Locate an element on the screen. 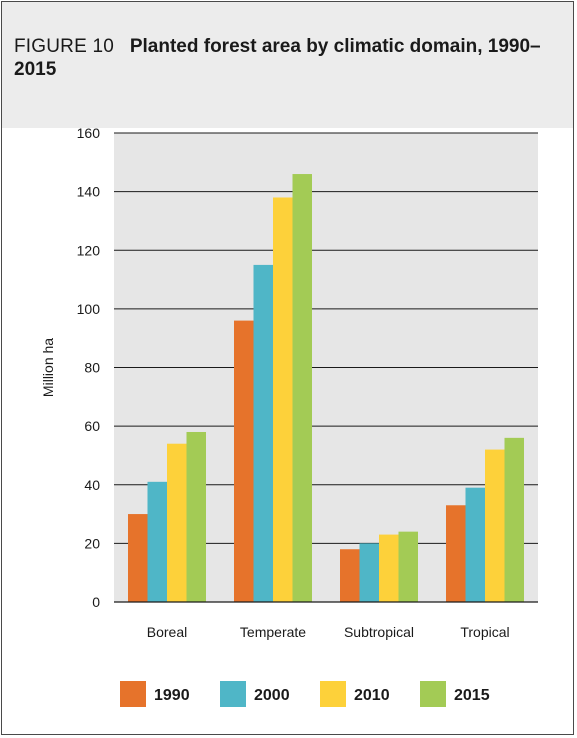 The image size is (577, 738). bar-2010-tropical is located at coordinates (495, 525).